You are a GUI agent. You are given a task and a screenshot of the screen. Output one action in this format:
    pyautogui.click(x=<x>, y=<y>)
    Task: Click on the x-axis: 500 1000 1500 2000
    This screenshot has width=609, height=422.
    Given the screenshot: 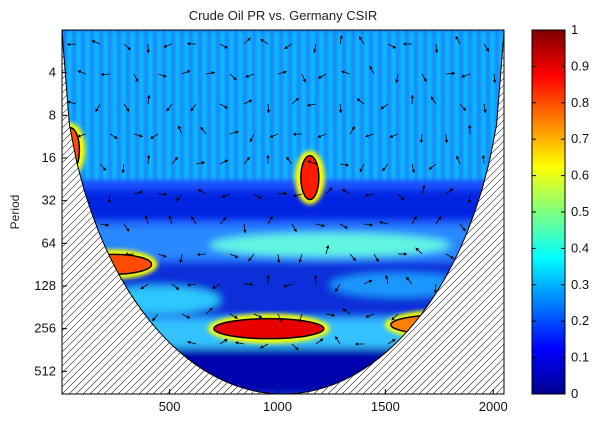 What is the action you would take?
    pyautogui.click(x=333, y=401)
    